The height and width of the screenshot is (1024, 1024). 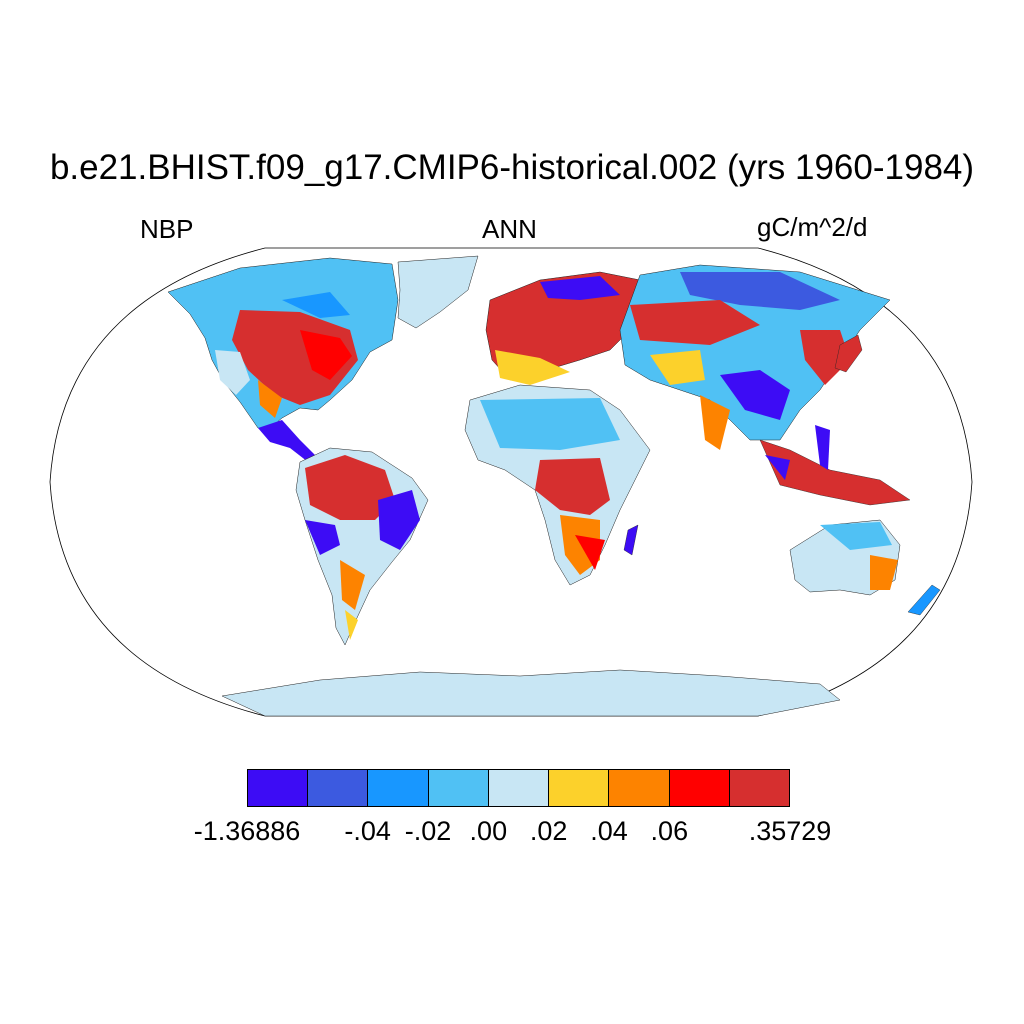 What do you see at coordinates (669, 831) in the screenshot?
I see `colorbar-tick-label: .06` at bounding box center [669, 831].